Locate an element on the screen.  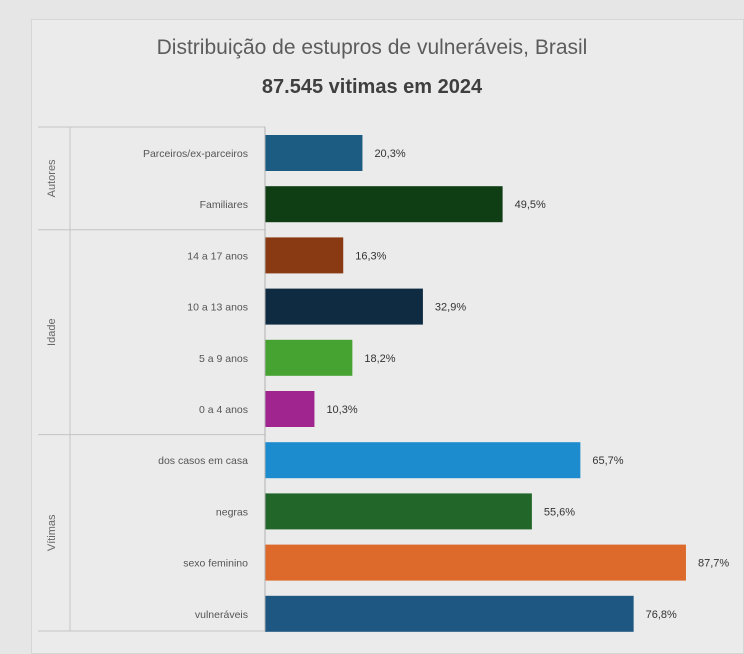
bar-parceiros-ex-parceiros is located at coordinates (314, 153).